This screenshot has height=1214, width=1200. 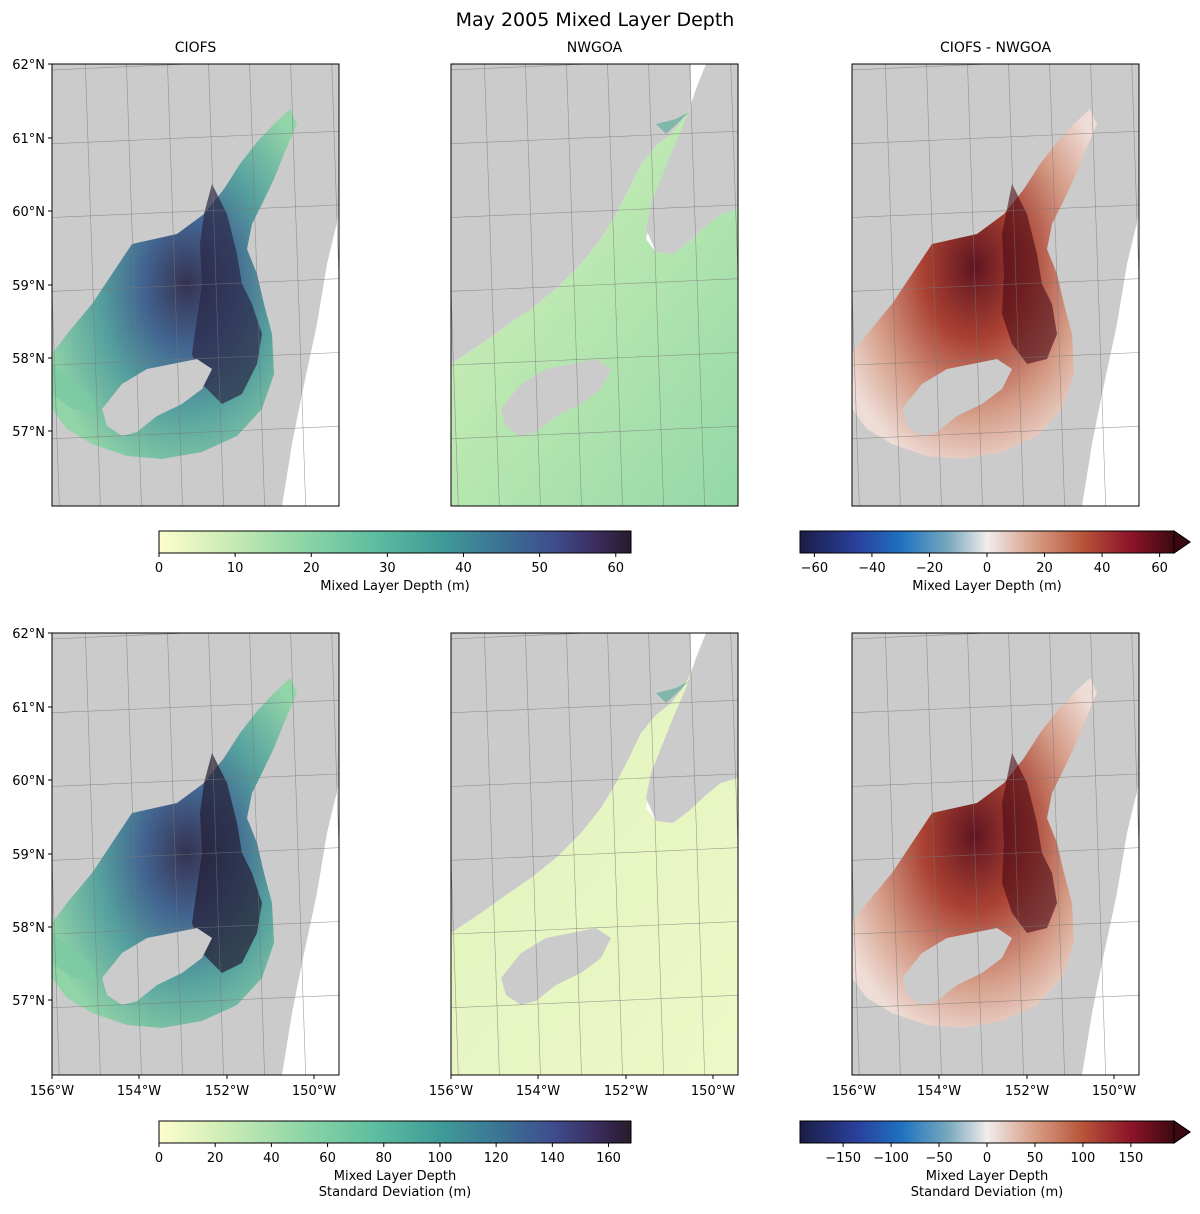 What do you see at coordinates (871, 568) in the screenshot?
I see `colorbar-tick-label: −40` at bounding box center [871, 568].